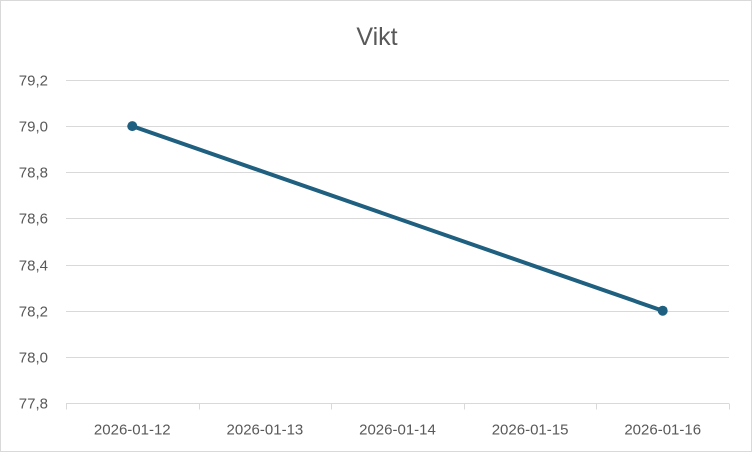  I want to click on y-tick-label: 79,0, so click(33, 127).